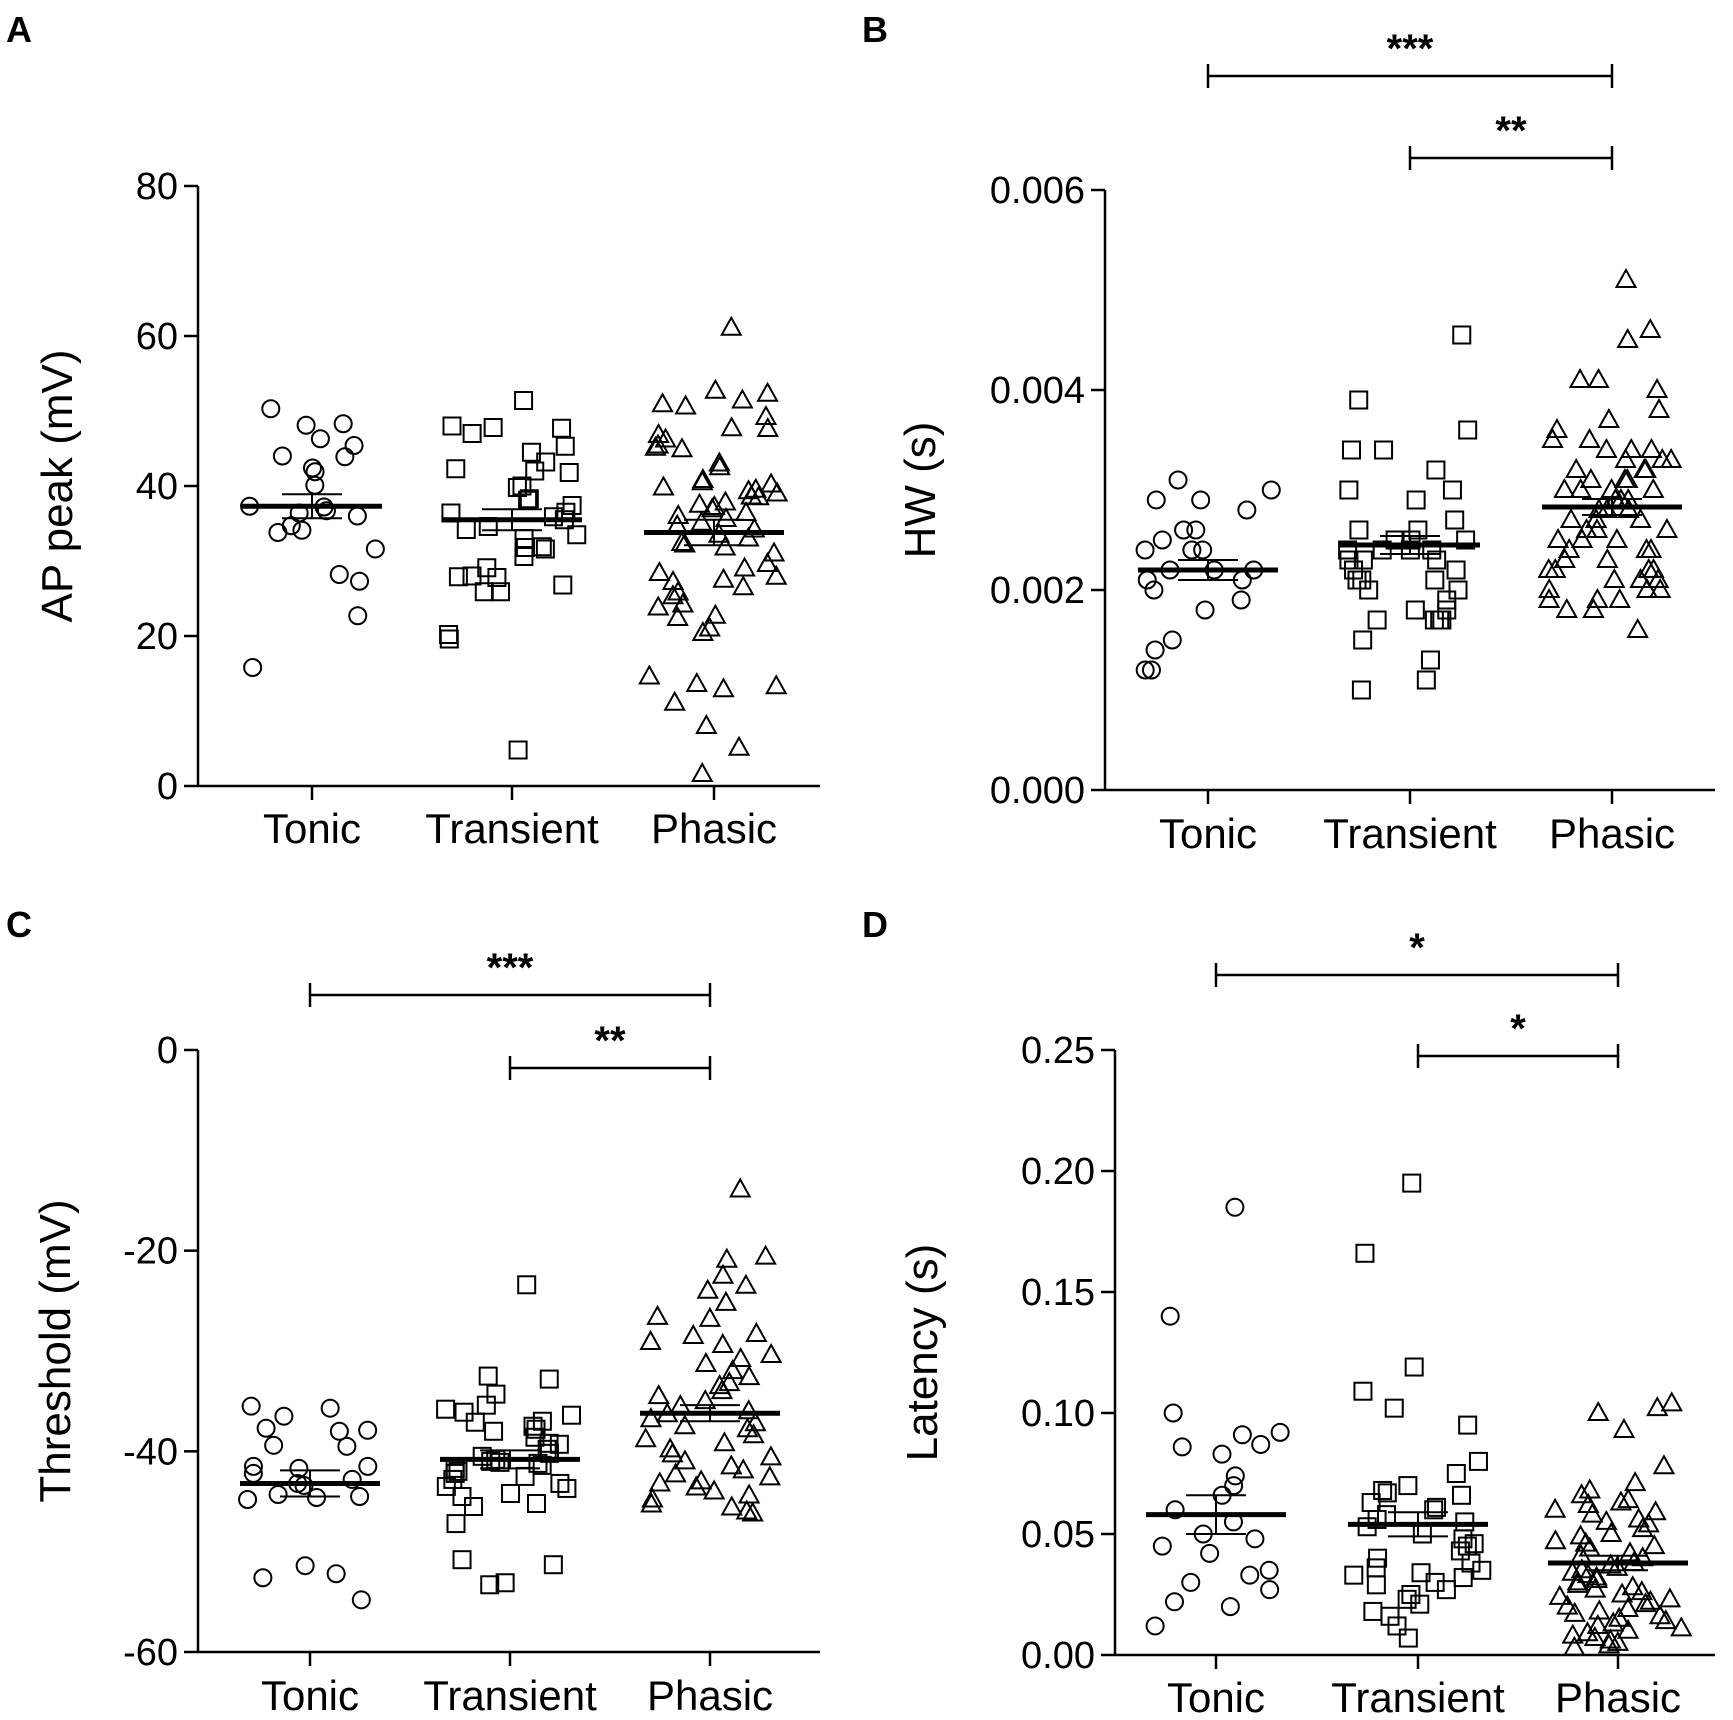 Image resolution: width=1733 pixels, height=1720 pixels. I want to click on series-tonic, so click(1217, 1416).